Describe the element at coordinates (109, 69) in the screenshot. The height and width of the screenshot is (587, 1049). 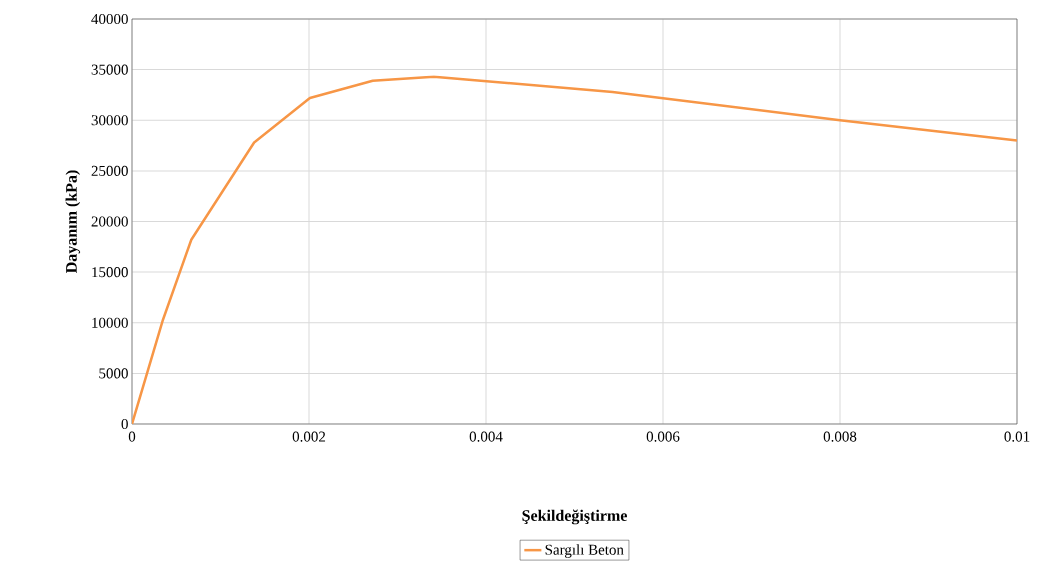
I see `y-tick-label: 35000` at that location.